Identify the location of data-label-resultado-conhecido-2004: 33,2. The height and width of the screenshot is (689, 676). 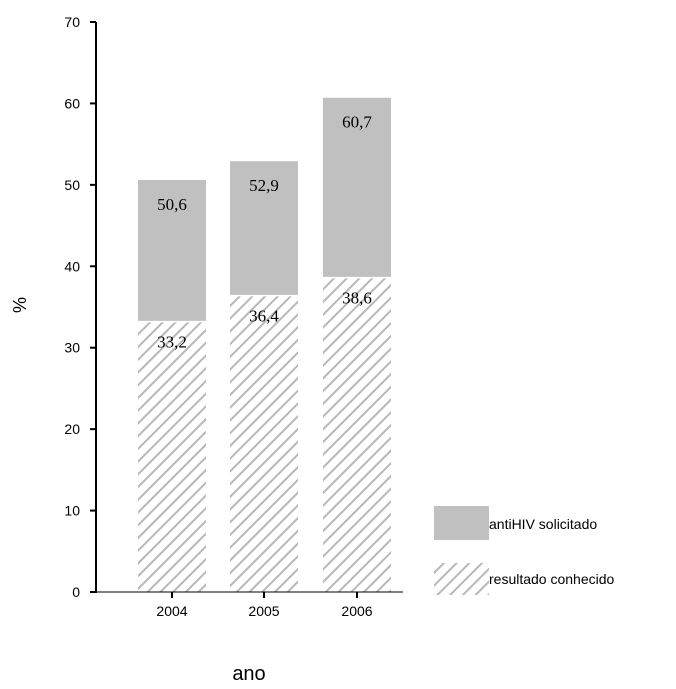
(172, 342).